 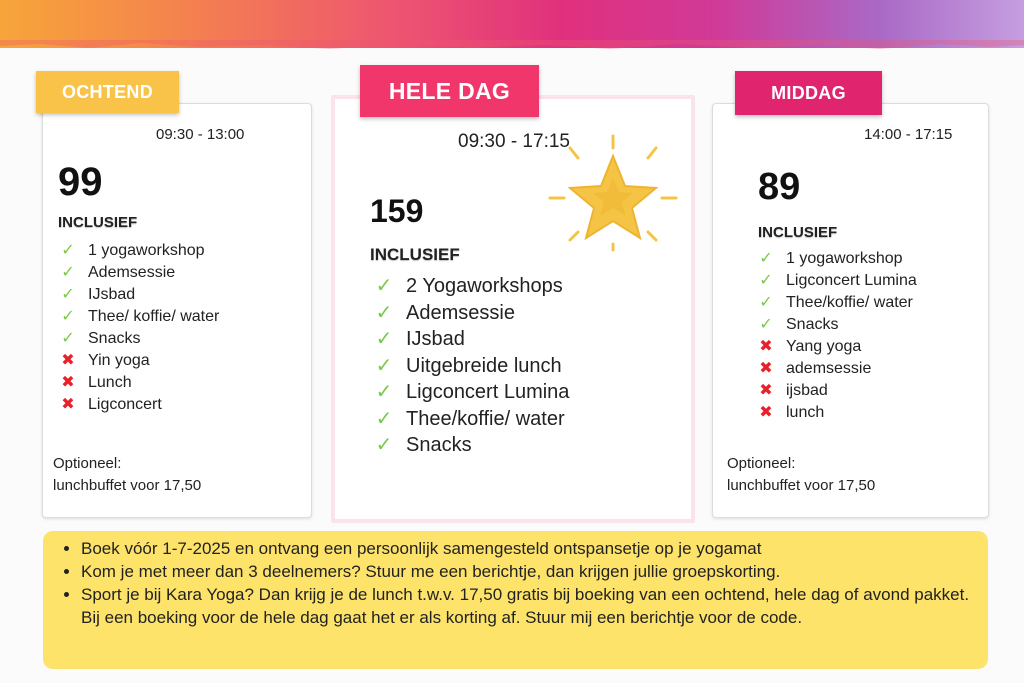 I want to click on feature-label: Yin yoga, so click(x=119, y=360).